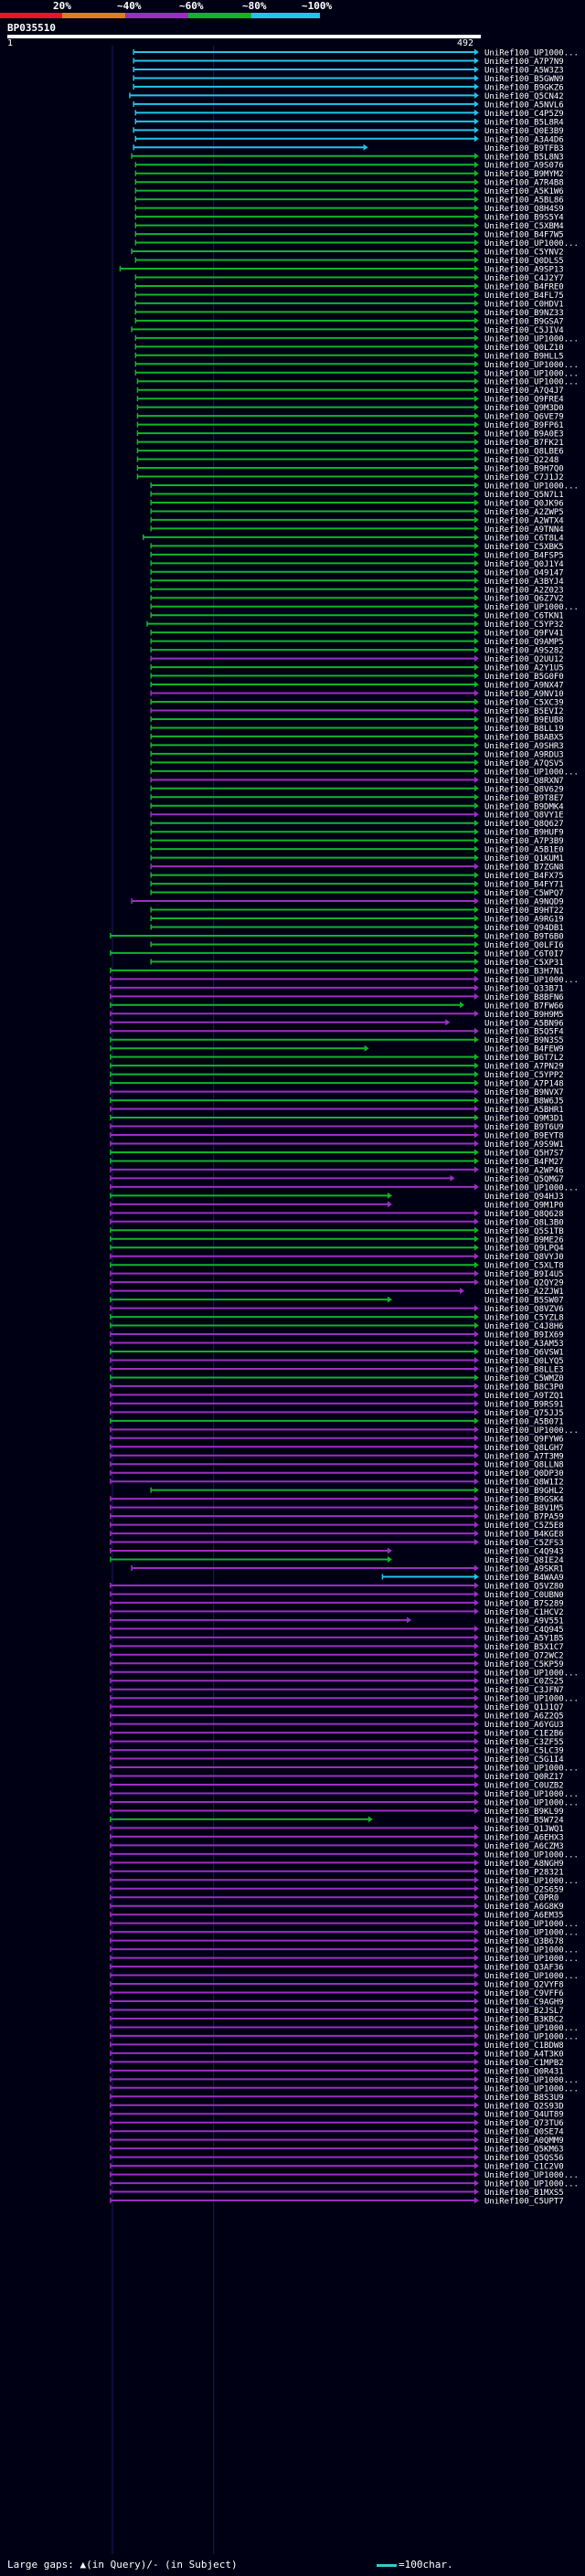  Describe the element at coordinates (524, 296) in the screenshot. I see `hit-label: UniRef100_B4FL75` at that location.